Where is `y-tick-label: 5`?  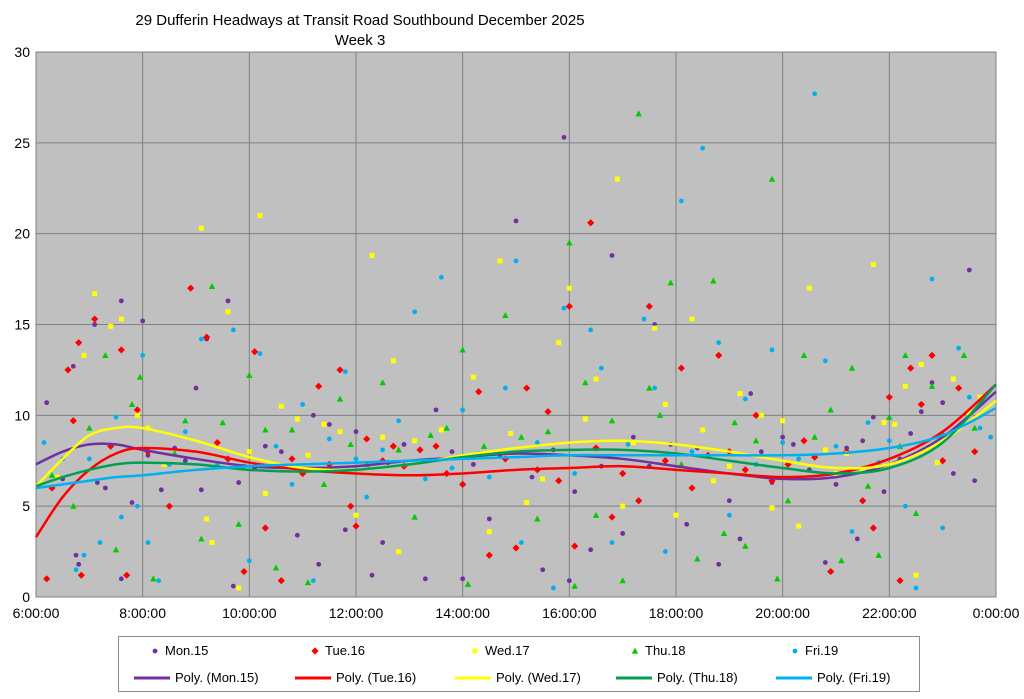
y-tick-label: 5 is located at coordinates (26, 506).